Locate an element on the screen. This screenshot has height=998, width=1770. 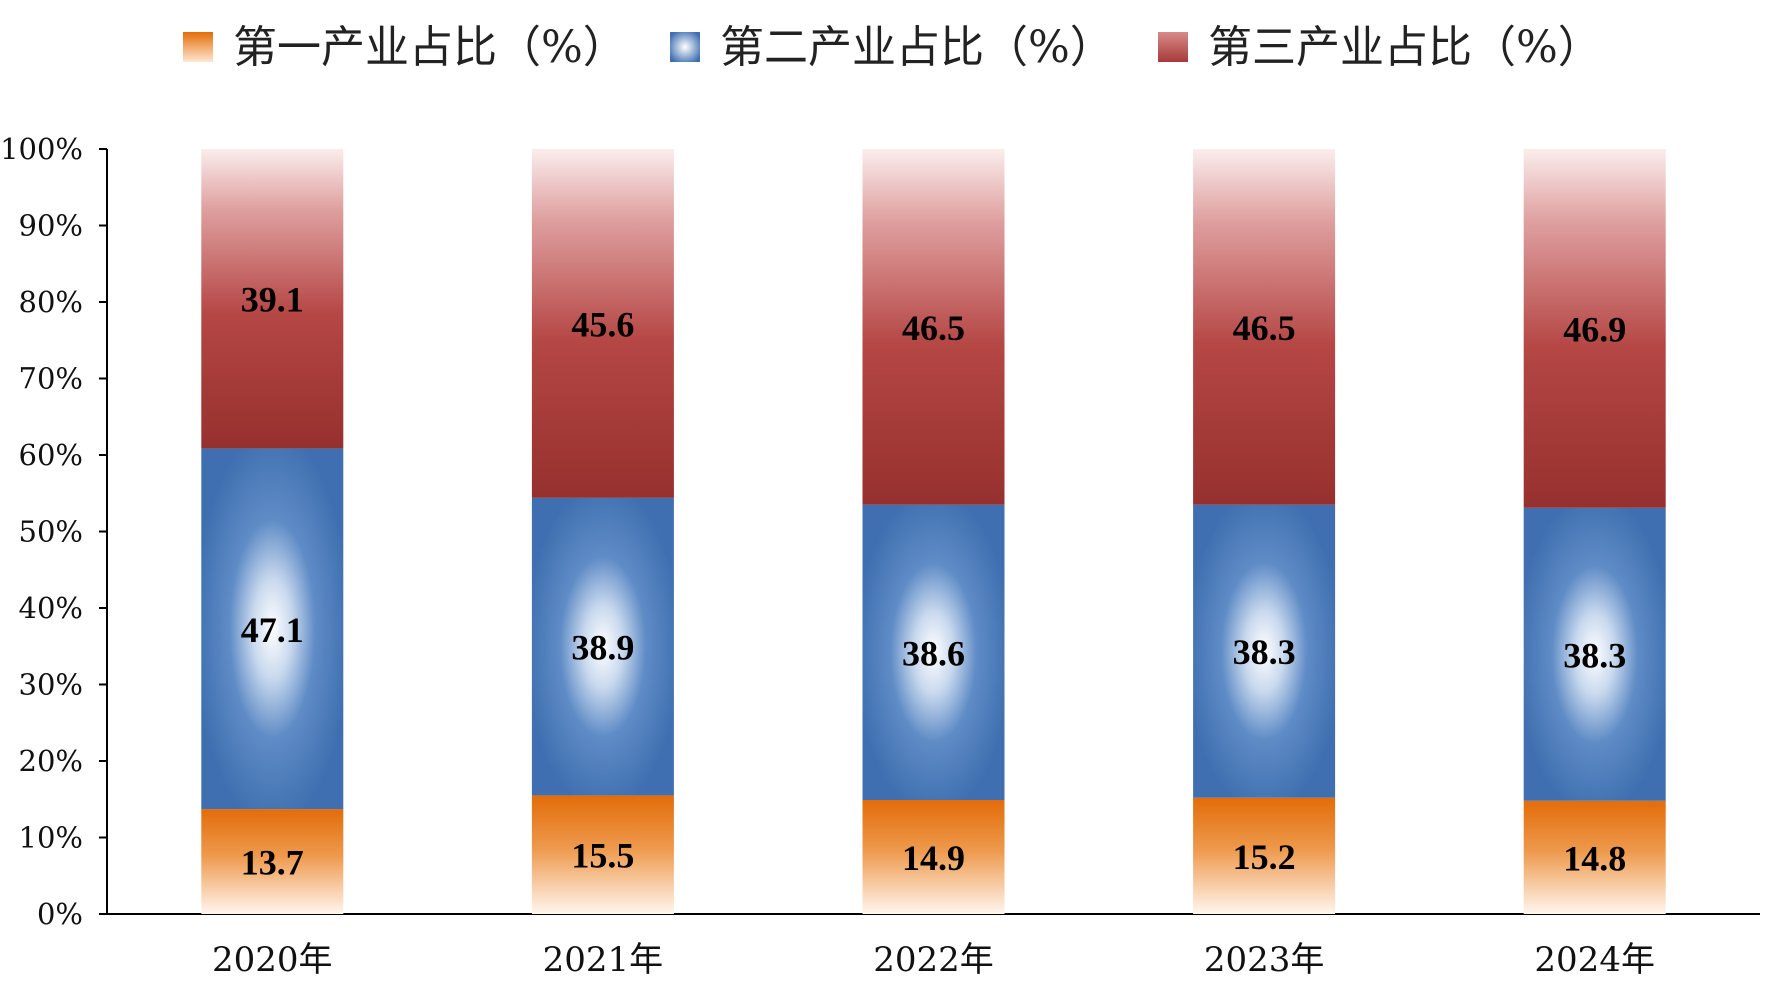
y-tick-label: 50% is located at coordinates (51, 532).